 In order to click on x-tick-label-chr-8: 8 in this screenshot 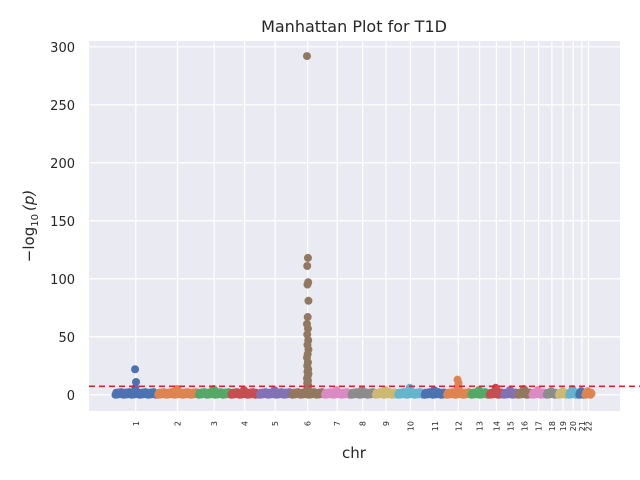, I will do `click(363, 423)`.